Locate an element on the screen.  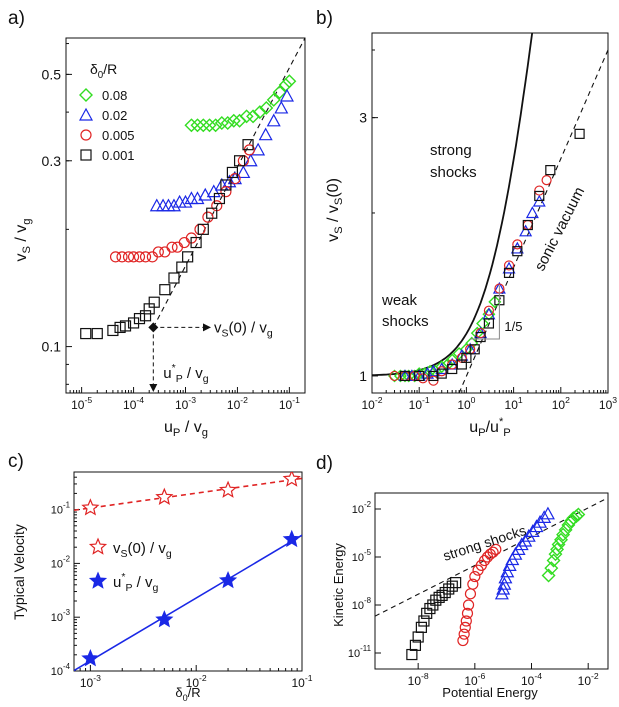
legend-title: δ0/R is located at coordinates (103, 71).